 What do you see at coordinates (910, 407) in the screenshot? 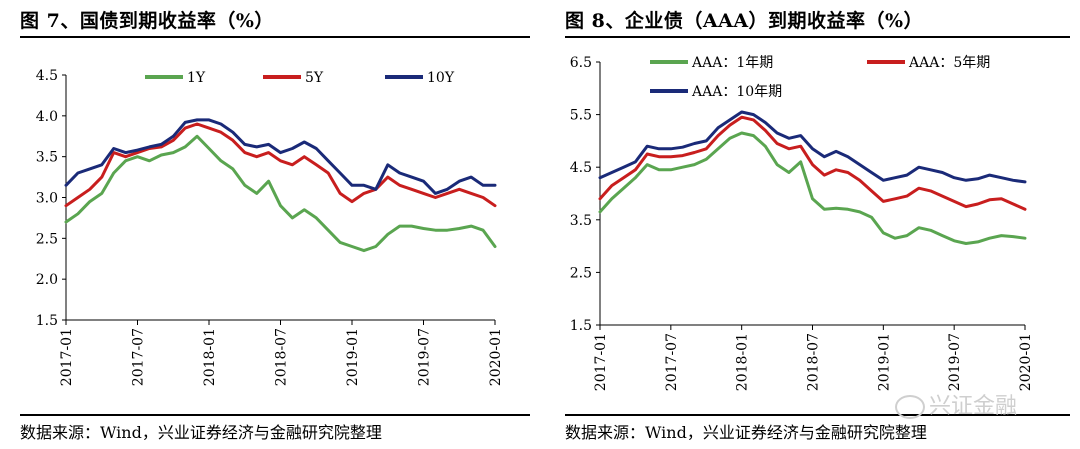
I see `wechat-icon` at bounding box center [910, 407].